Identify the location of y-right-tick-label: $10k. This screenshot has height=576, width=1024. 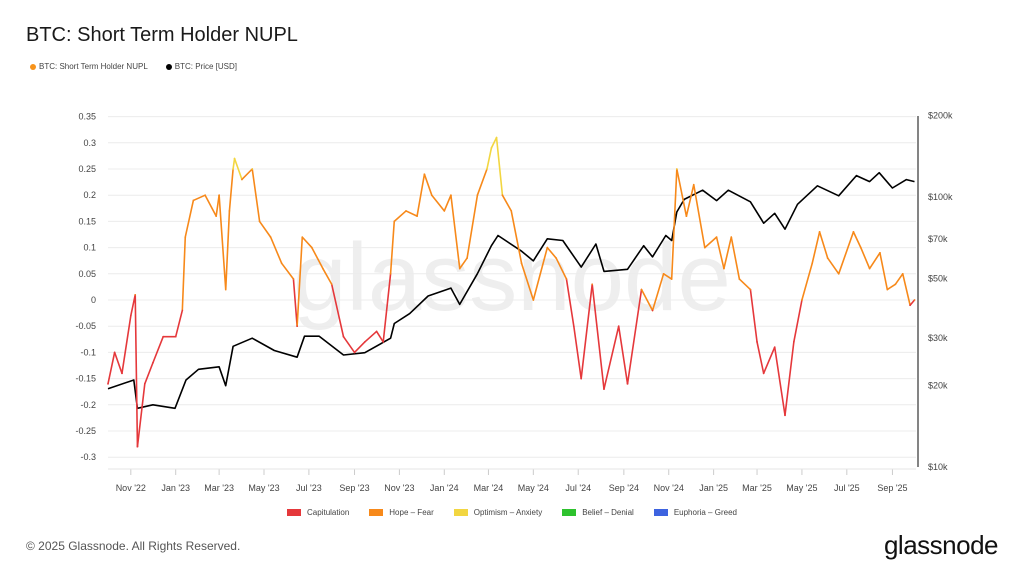
(938, 467).